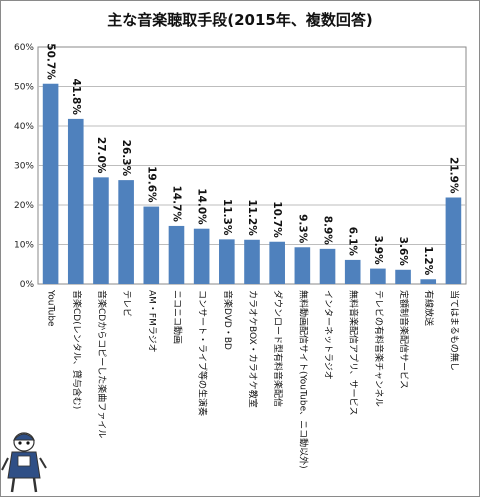  What do you see at coordinates (278, 348) in the screenshot?
I see `x-tick-label: ダウンロード型有料音楽配信` at bounding box center [278, 348].